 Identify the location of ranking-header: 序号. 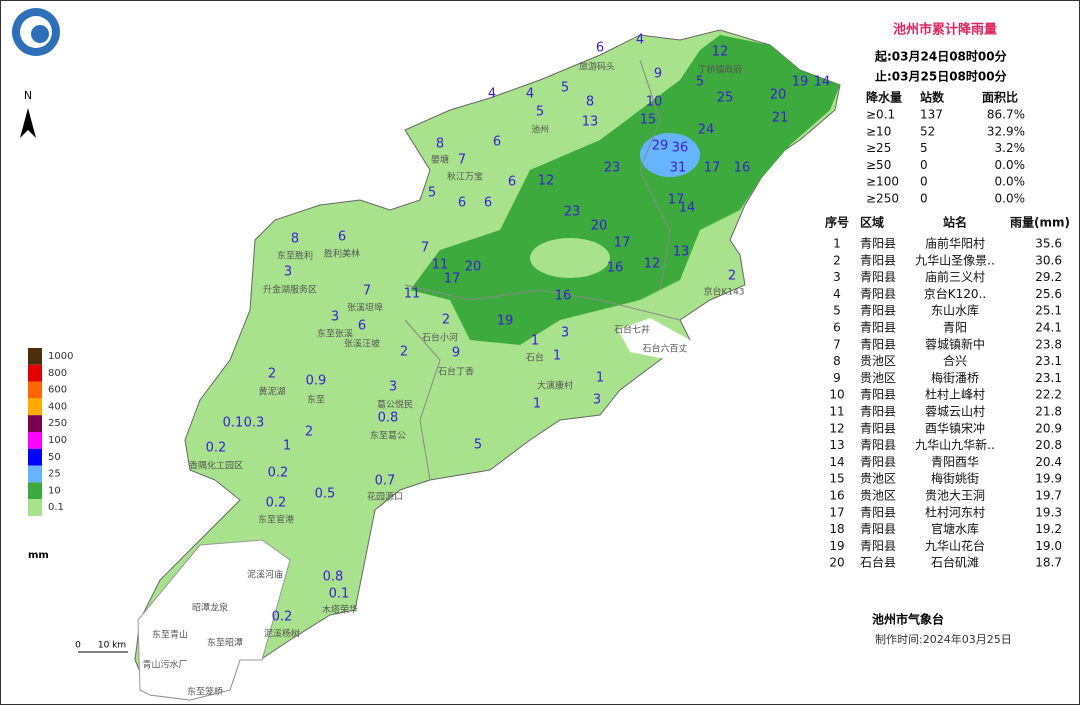
(837, 222).